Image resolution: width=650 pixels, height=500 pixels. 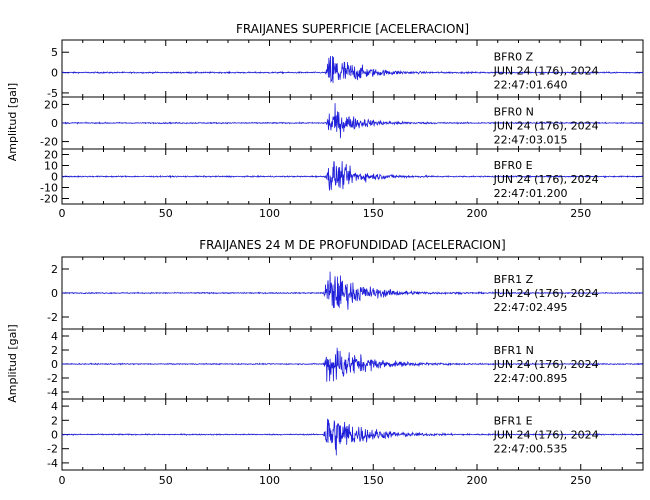 What do you see at coordinates (531, 307) in the screenshot?
I see `time-label: 22:47:02.495` at bounding box center [531, 307].